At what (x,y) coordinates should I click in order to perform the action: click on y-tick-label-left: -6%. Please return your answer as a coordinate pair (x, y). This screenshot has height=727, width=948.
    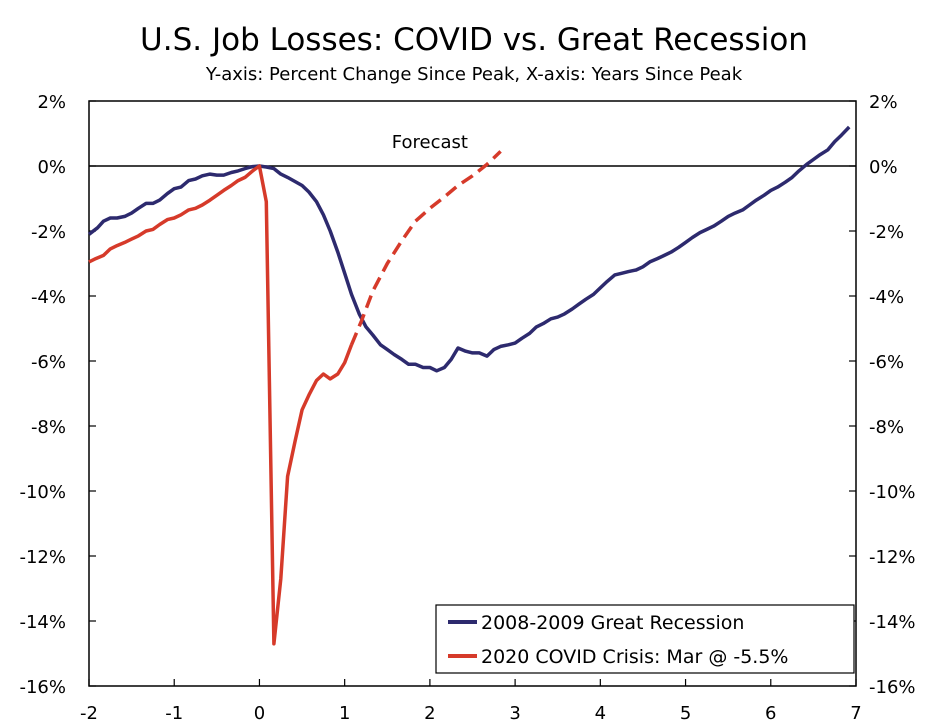
    Looking at the image, I should click on (48, 362).